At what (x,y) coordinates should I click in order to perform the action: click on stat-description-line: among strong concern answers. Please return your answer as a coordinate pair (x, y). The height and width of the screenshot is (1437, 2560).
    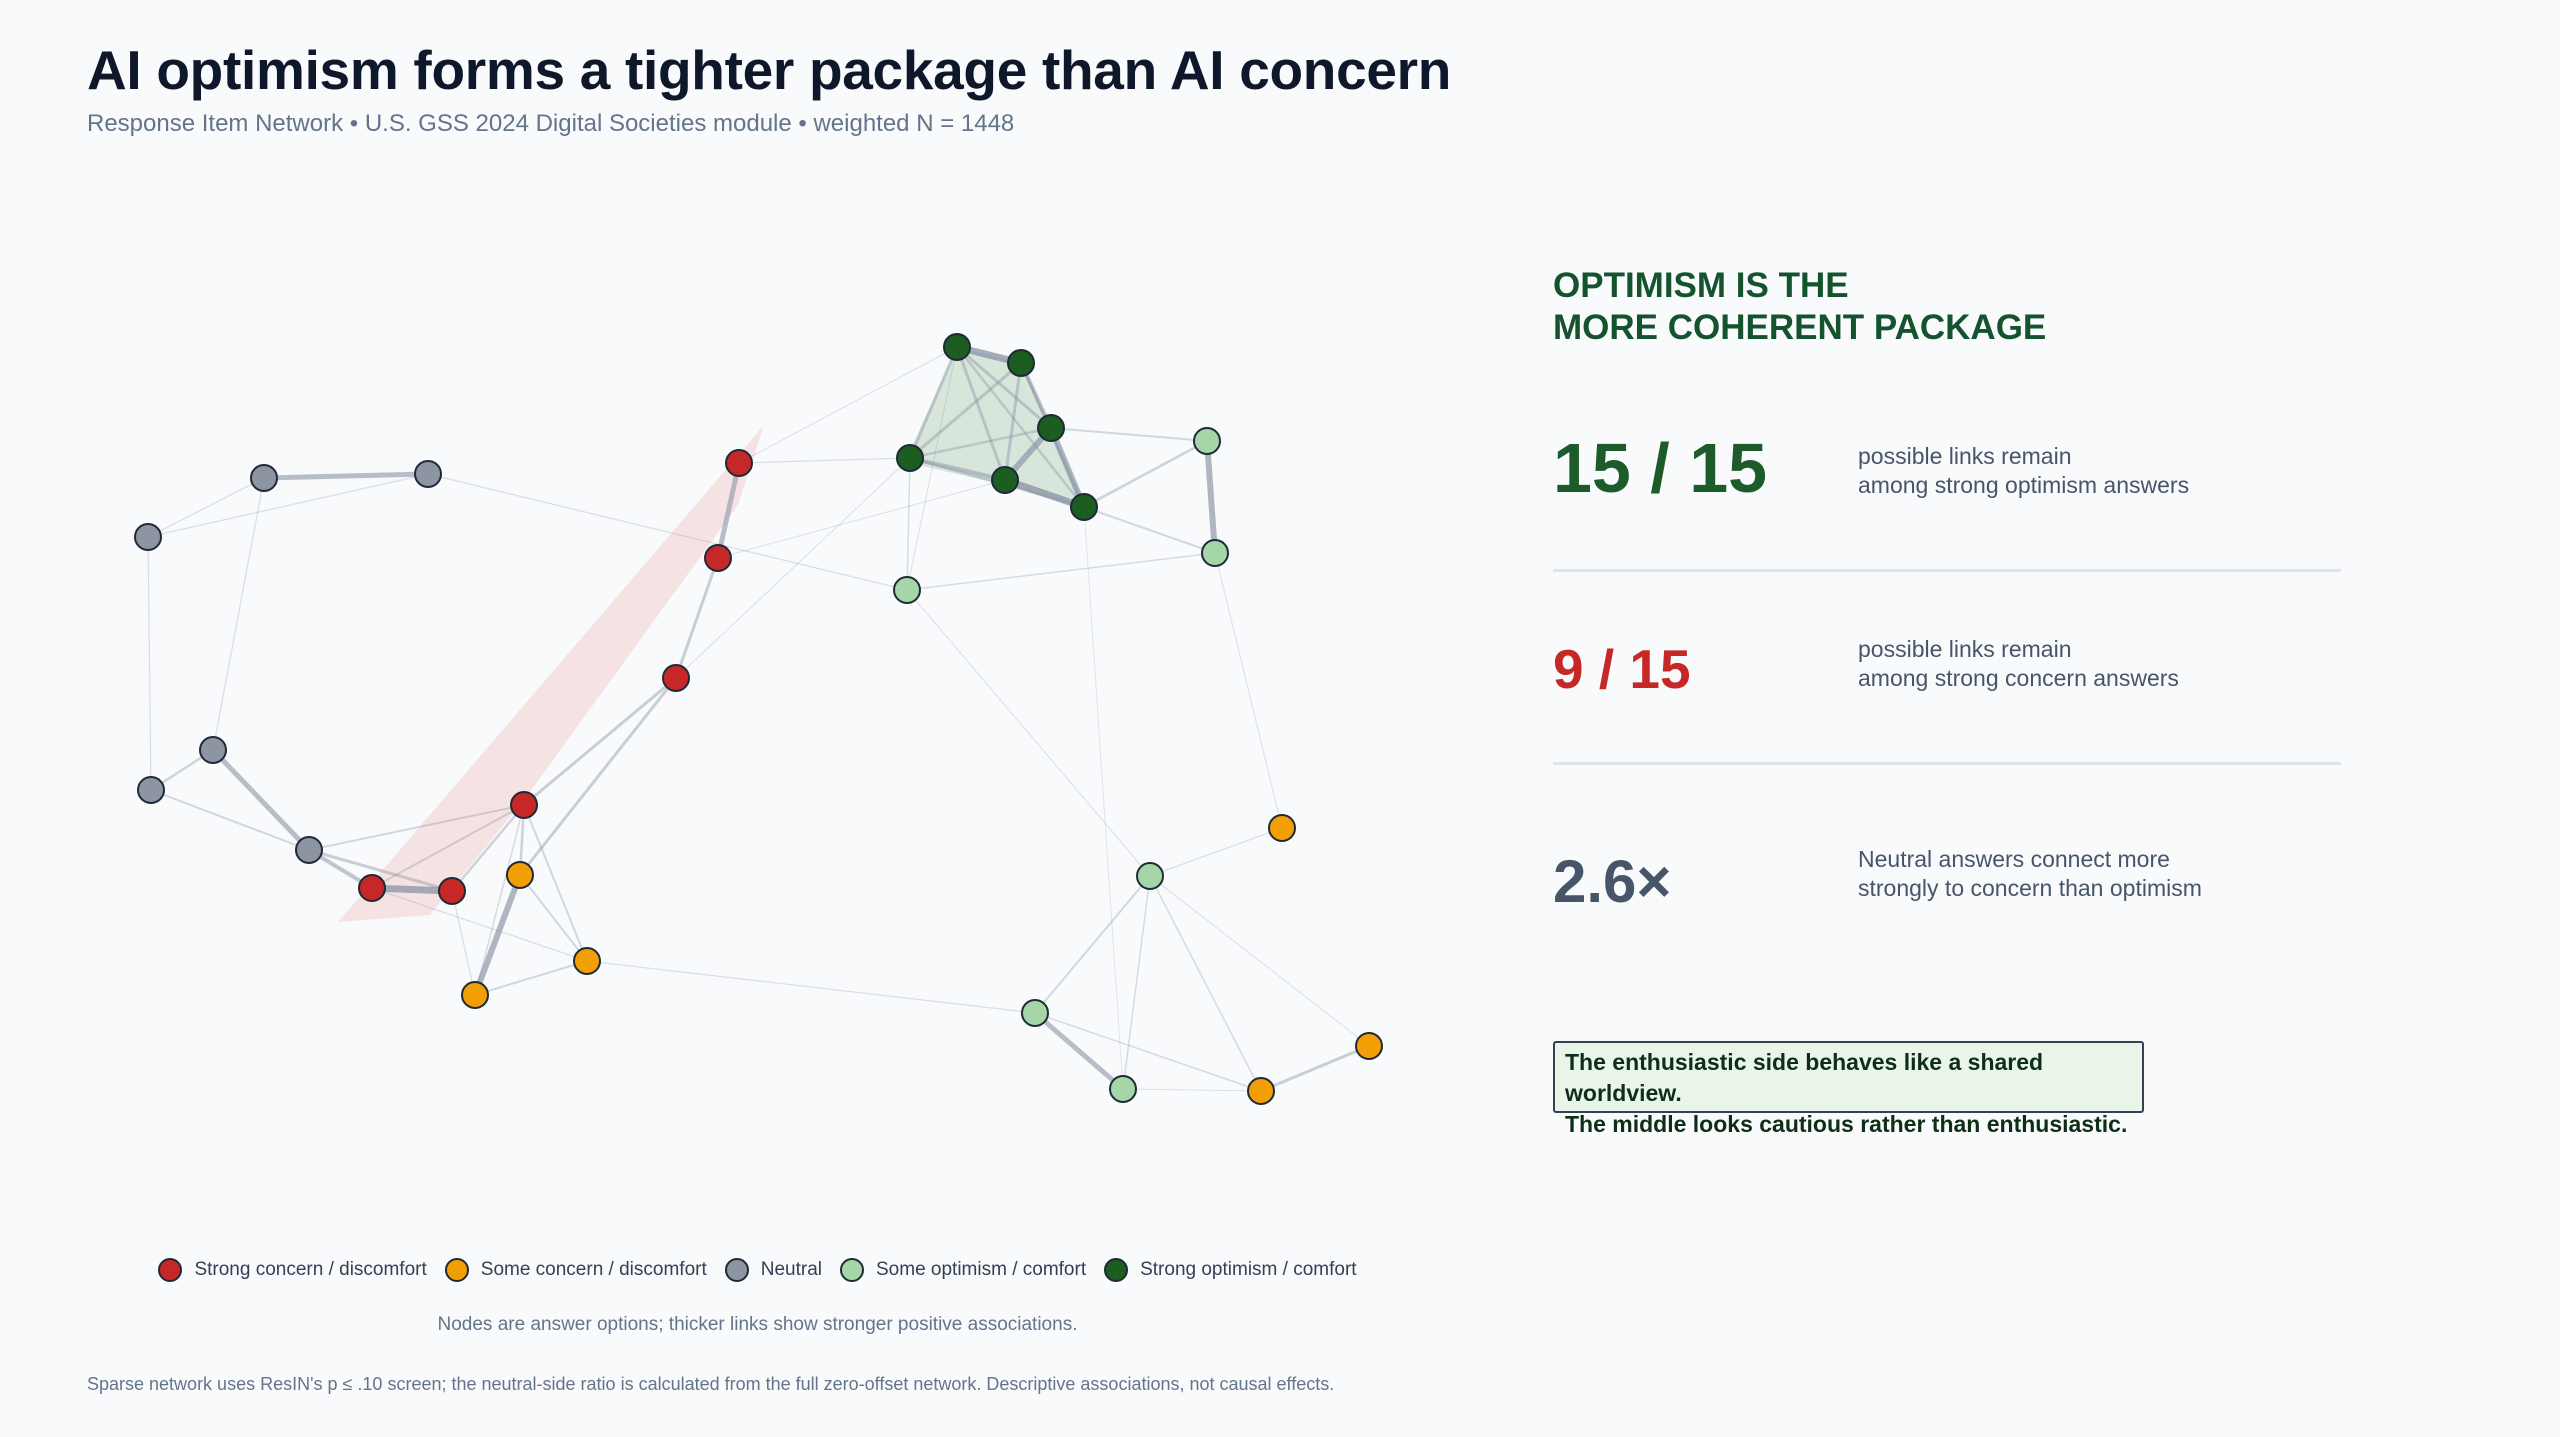
    Looking at the image, I should click on (2018, 678).